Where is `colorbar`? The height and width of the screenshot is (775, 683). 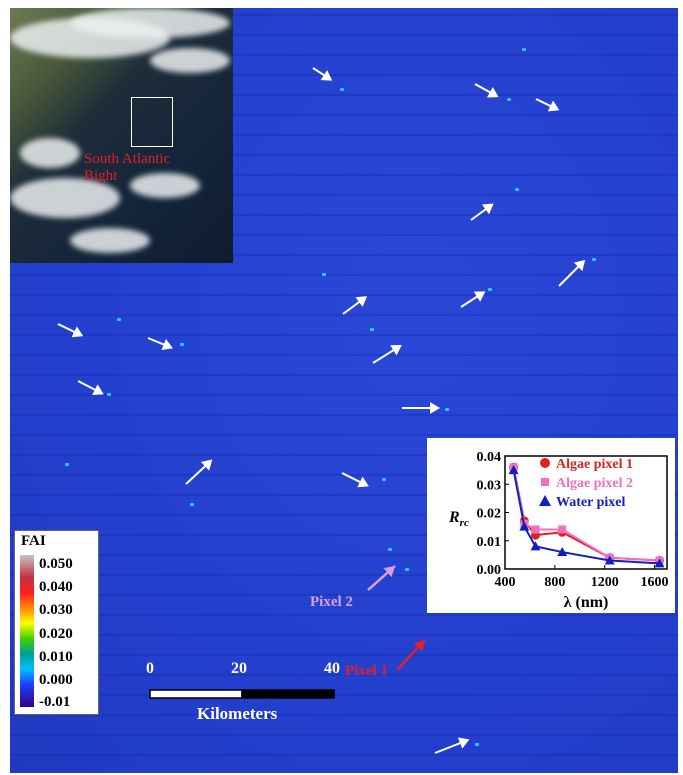 colorbar is located at coordinates (27, 631).